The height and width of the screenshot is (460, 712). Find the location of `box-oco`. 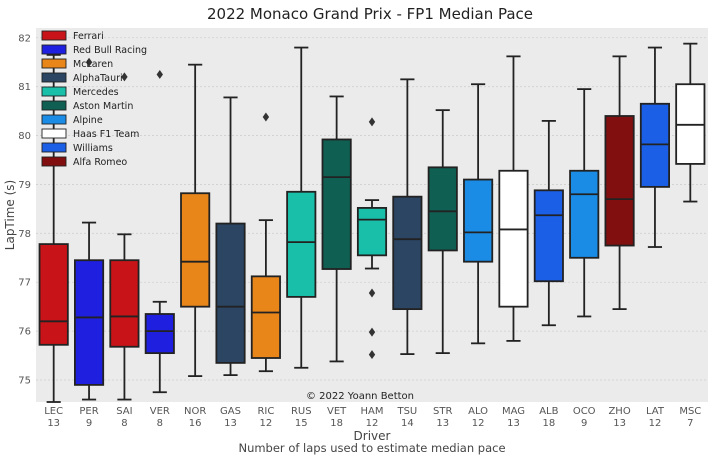

box-oco is located at coordinates (584, 203).